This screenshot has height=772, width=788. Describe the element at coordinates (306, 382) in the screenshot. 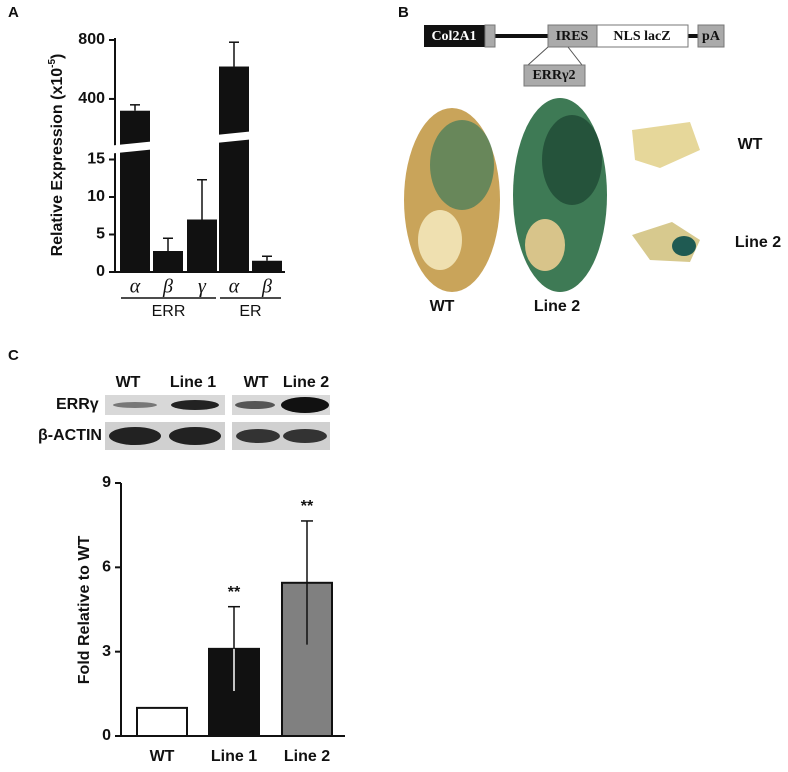

I see `blot-lane-label: Line 2` at that location.